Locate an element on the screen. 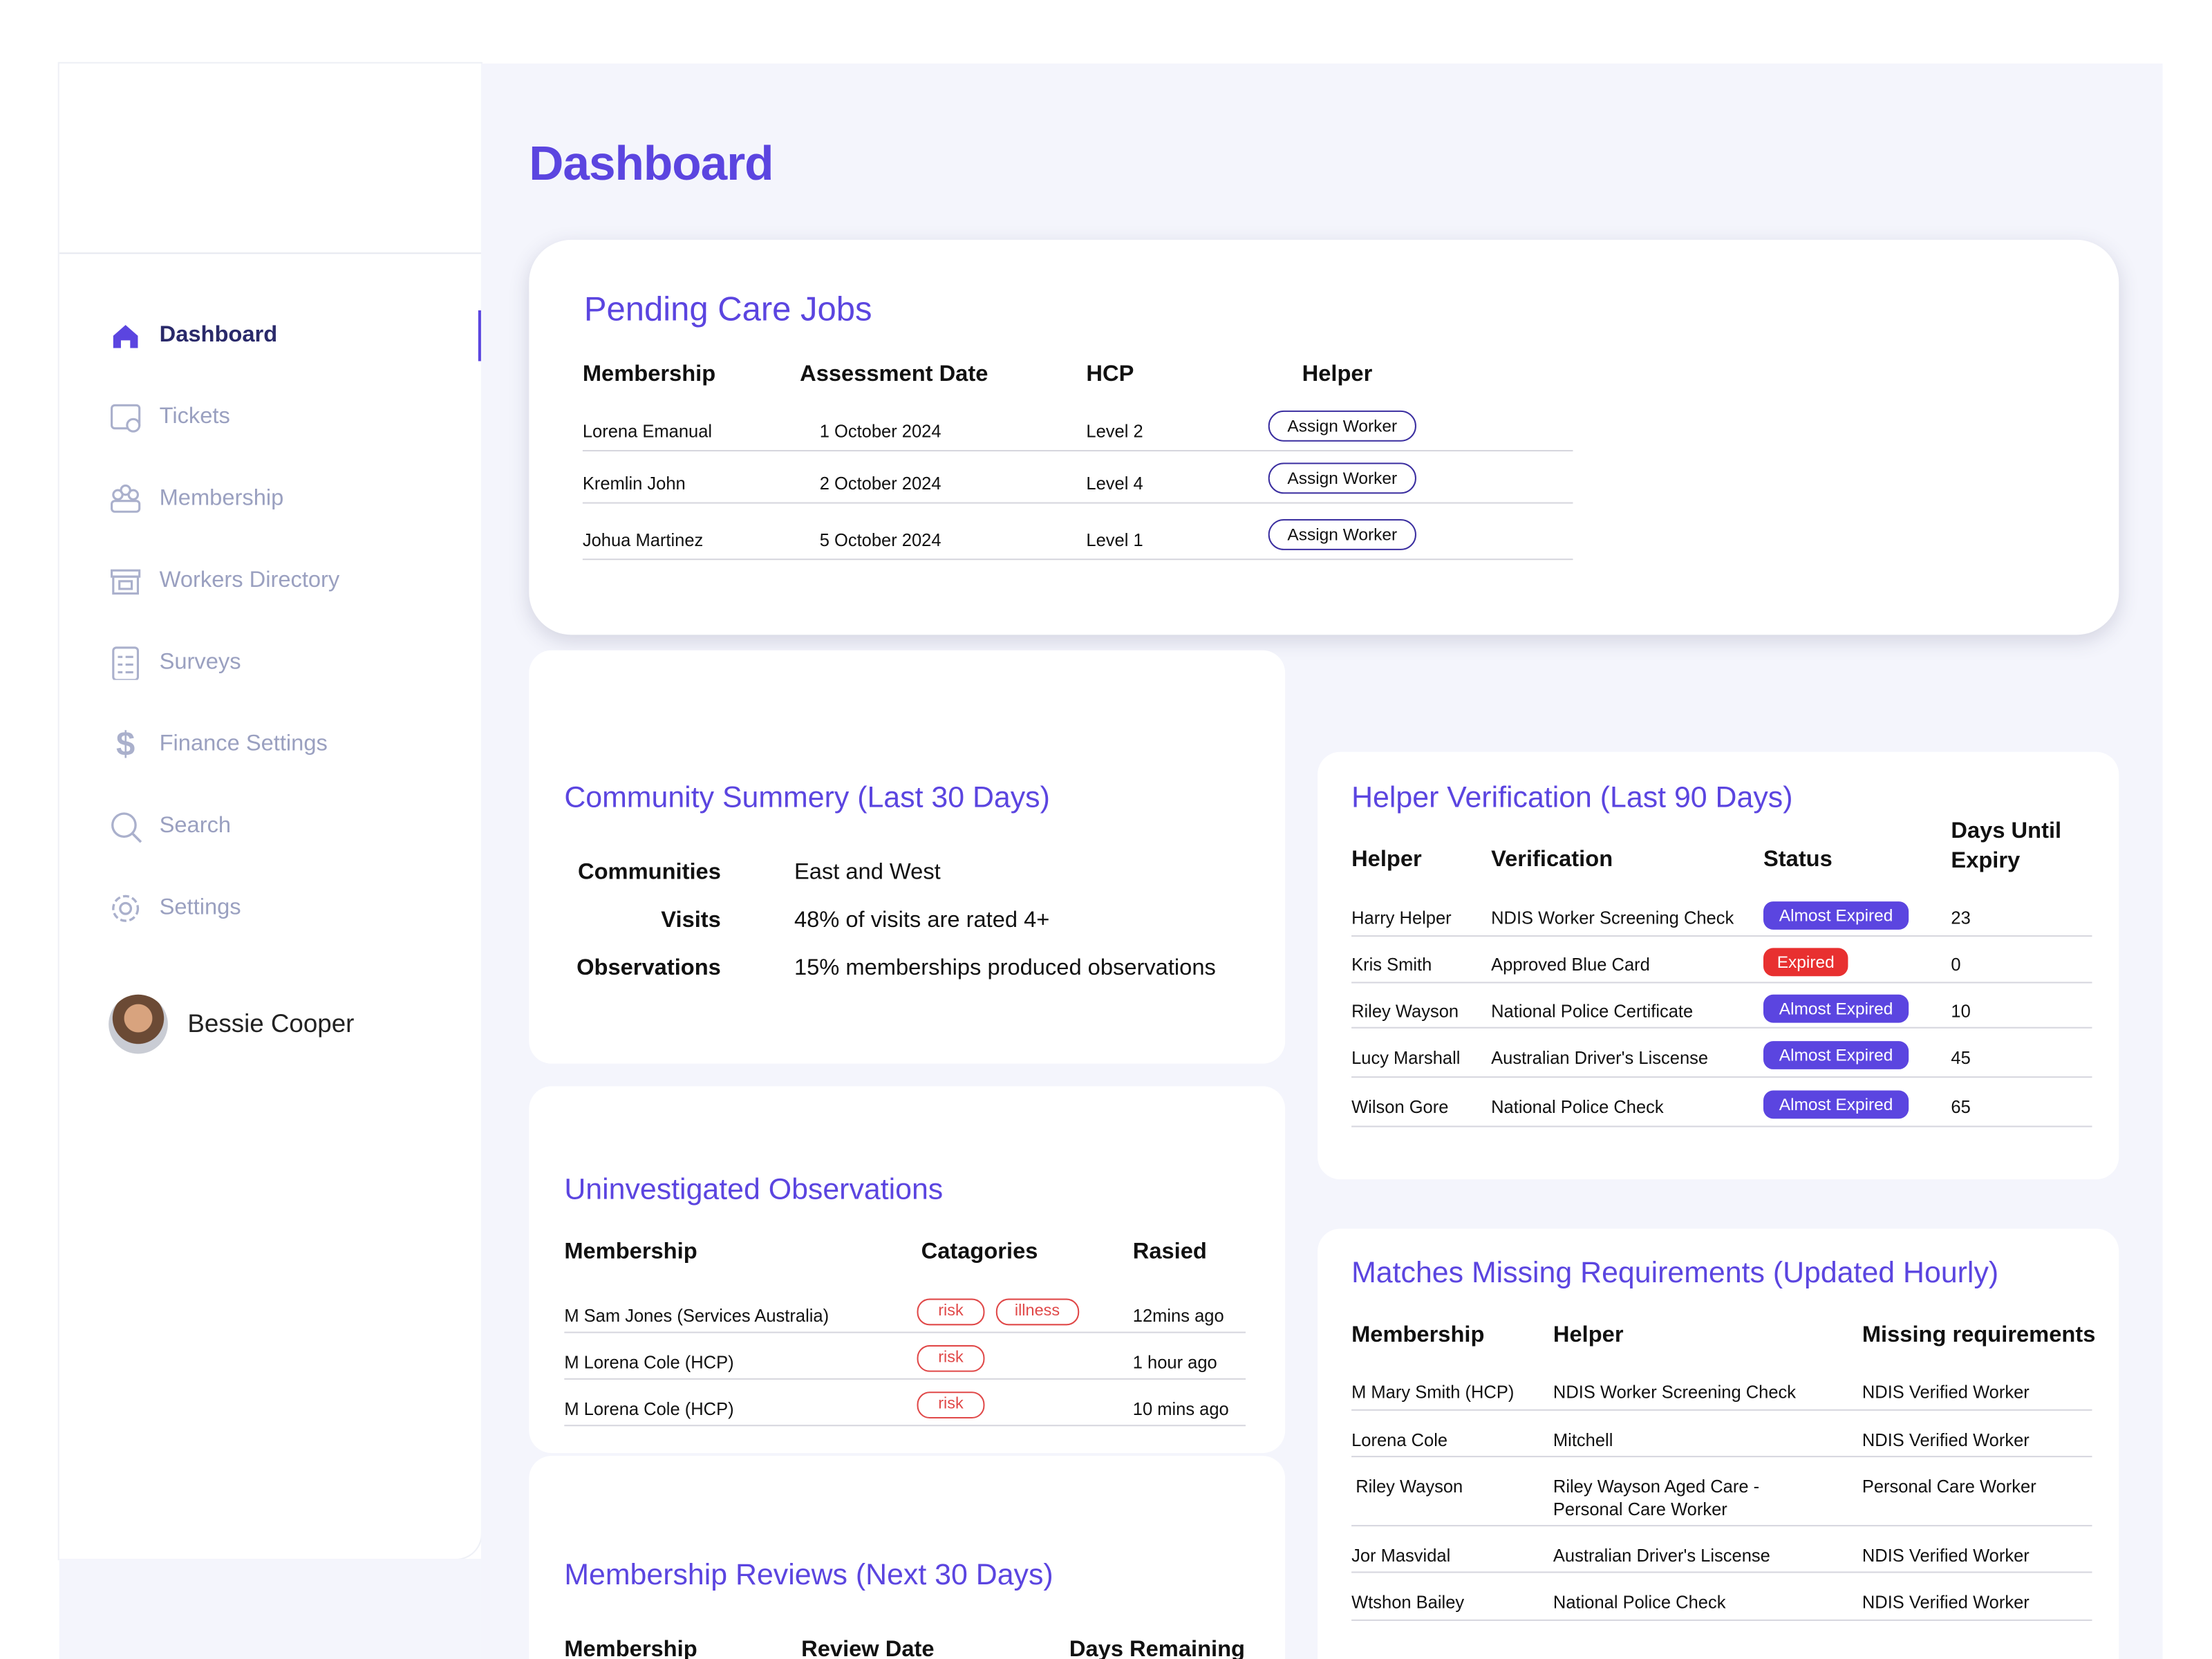 The image size is (2212, 1659). nav-item: Settings is located at coordinates (200, 908).